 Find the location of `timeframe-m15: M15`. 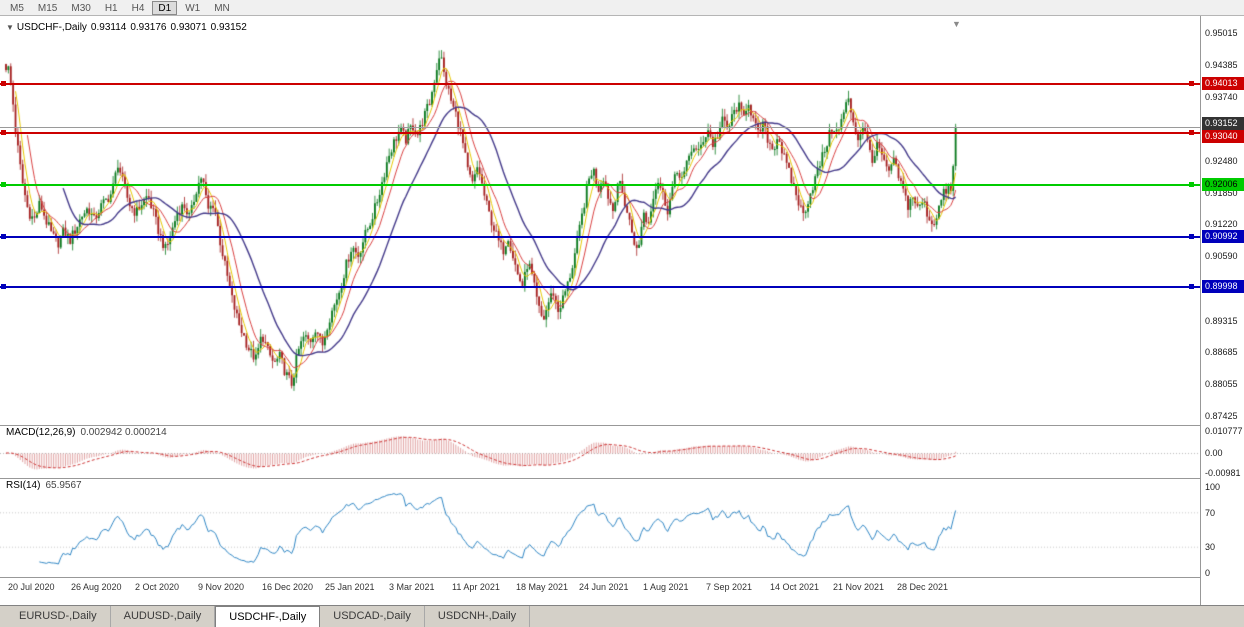

timeframe-m15: M15 is located at coordinates (47, 8).